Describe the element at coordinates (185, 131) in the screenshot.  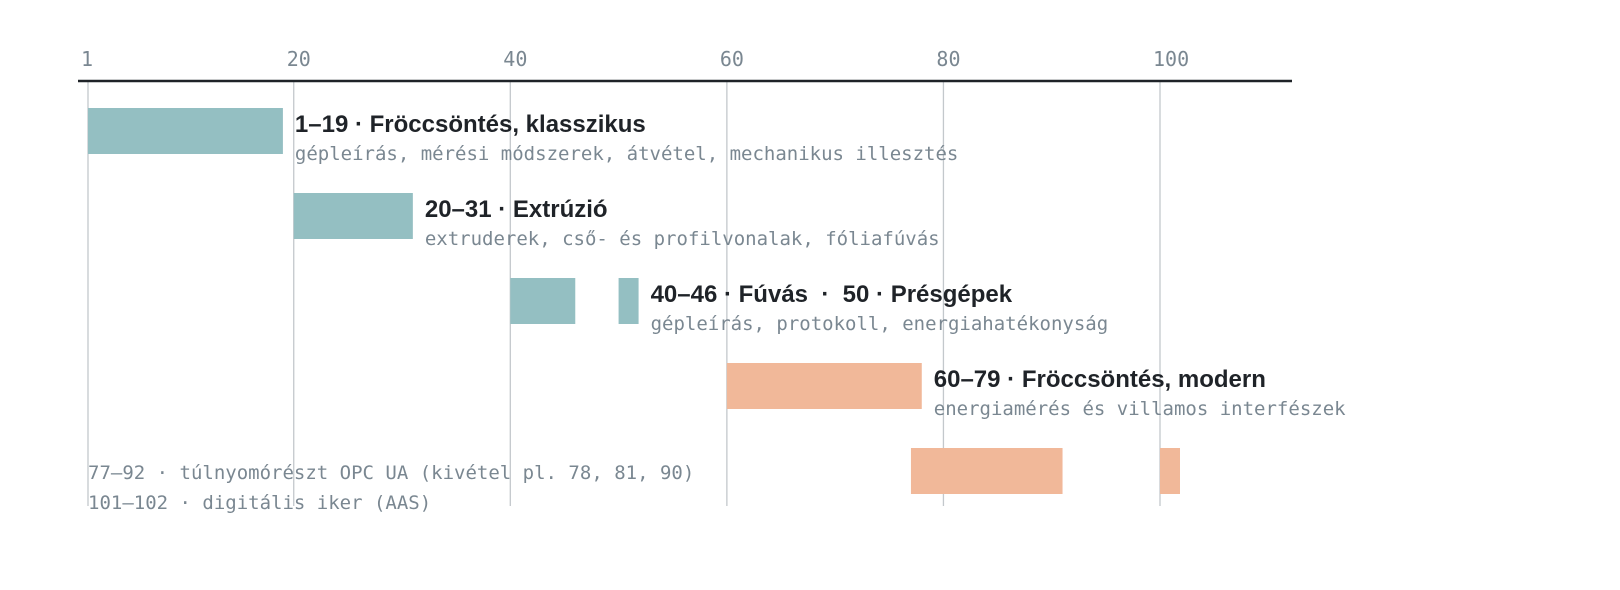
I see `bar-row1-segment1` at that location.